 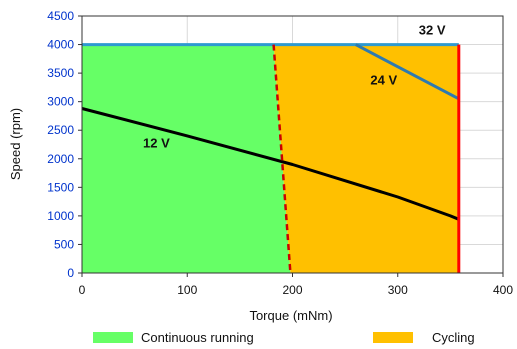 What do you see at coordinates (383, 80) in the screenshot?
I see `line-label-24-v: 24 V` at bounding box center [383, 80].